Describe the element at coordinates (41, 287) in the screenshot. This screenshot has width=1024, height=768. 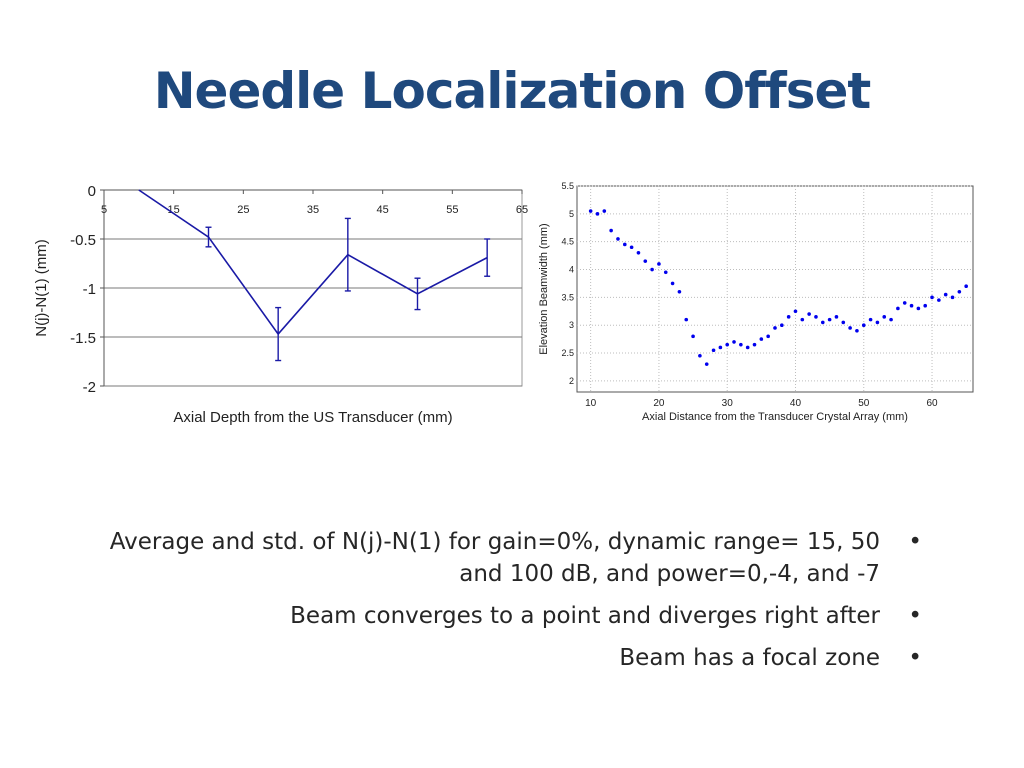
I see `y-axis-label: N(j)-N(1) (mm)` at that location.